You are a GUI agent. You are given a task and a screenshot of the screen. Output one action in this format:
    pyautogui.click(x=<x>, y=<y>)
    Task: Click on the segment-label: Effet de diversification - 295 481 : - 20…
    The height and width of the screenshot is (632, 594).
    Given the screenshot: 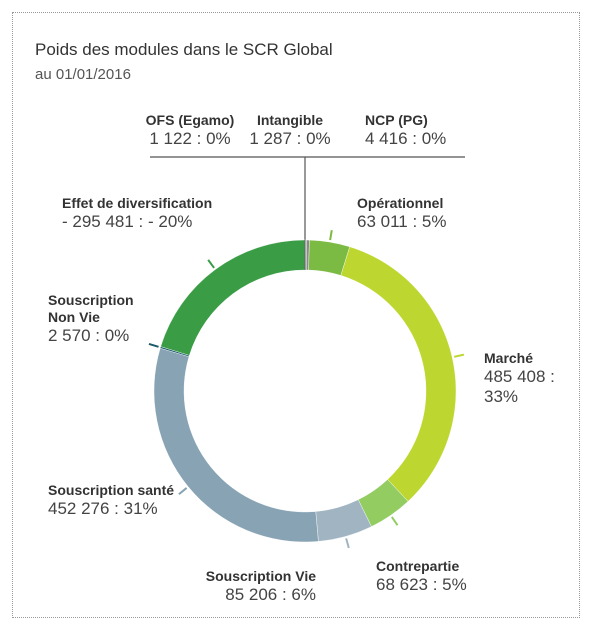 What is the action you would take?
    pyautogui.click(x=172, y=213)
    